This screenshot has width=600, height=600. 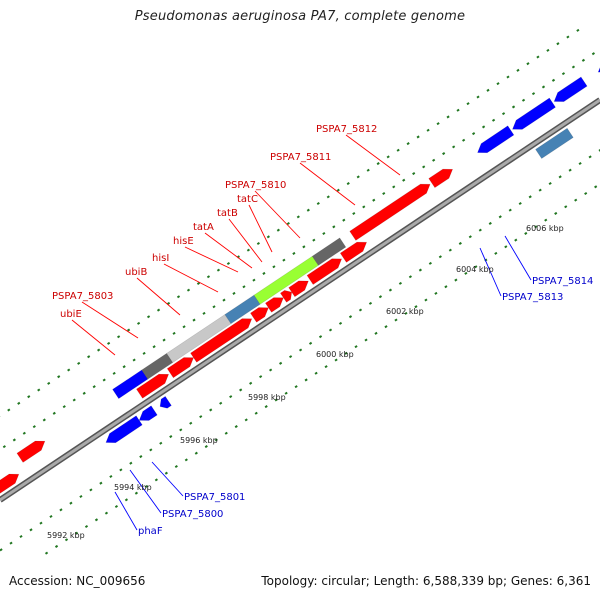 What do you see at coordinates (183, 241) in the screenshot?
I see `gene-label: hisE` at bounding box center [183, 241].